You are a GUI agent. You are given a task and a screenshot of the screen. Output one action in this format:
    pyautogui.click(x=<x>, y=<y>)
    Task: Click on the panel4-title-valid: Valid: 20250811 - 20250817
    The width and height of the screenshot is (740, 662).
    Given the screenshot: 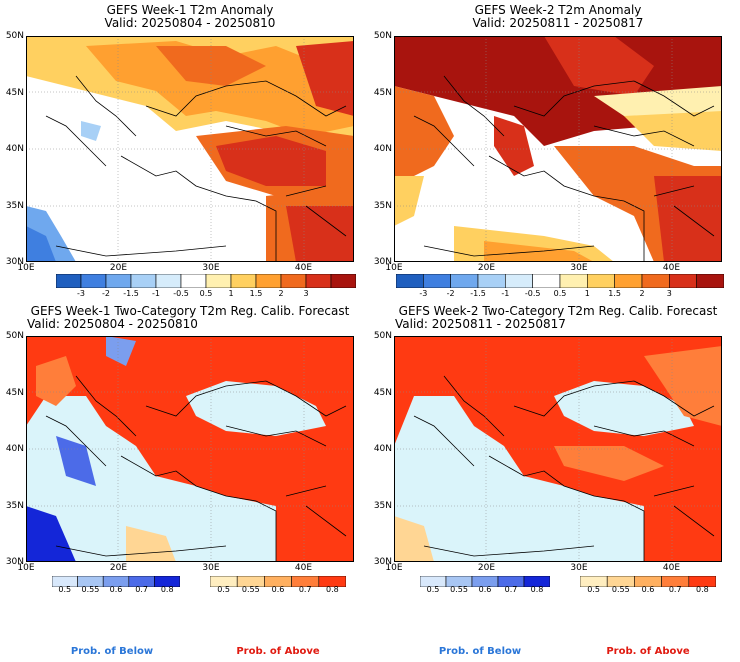 What is the action you would take?
    pyautogui.click(x=480, y=324)
    